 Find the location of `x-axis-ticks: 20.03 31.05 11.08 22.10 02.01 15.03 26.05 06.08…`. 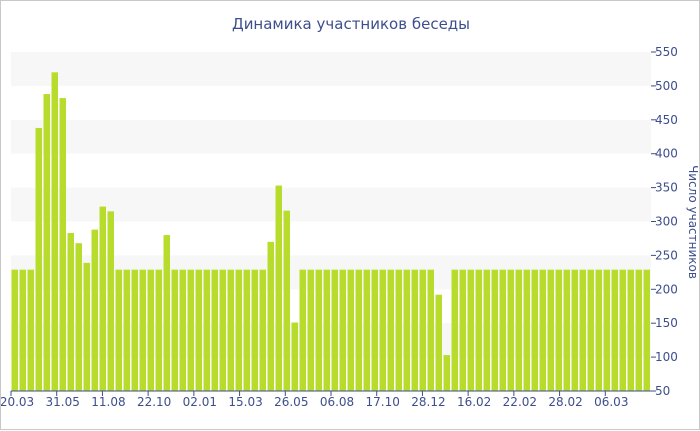

x-axis-ticks: 20.03 31.05 11.08 22.10 02.01 15.03 26.05 06.08… is located at coordinates (314, 400).